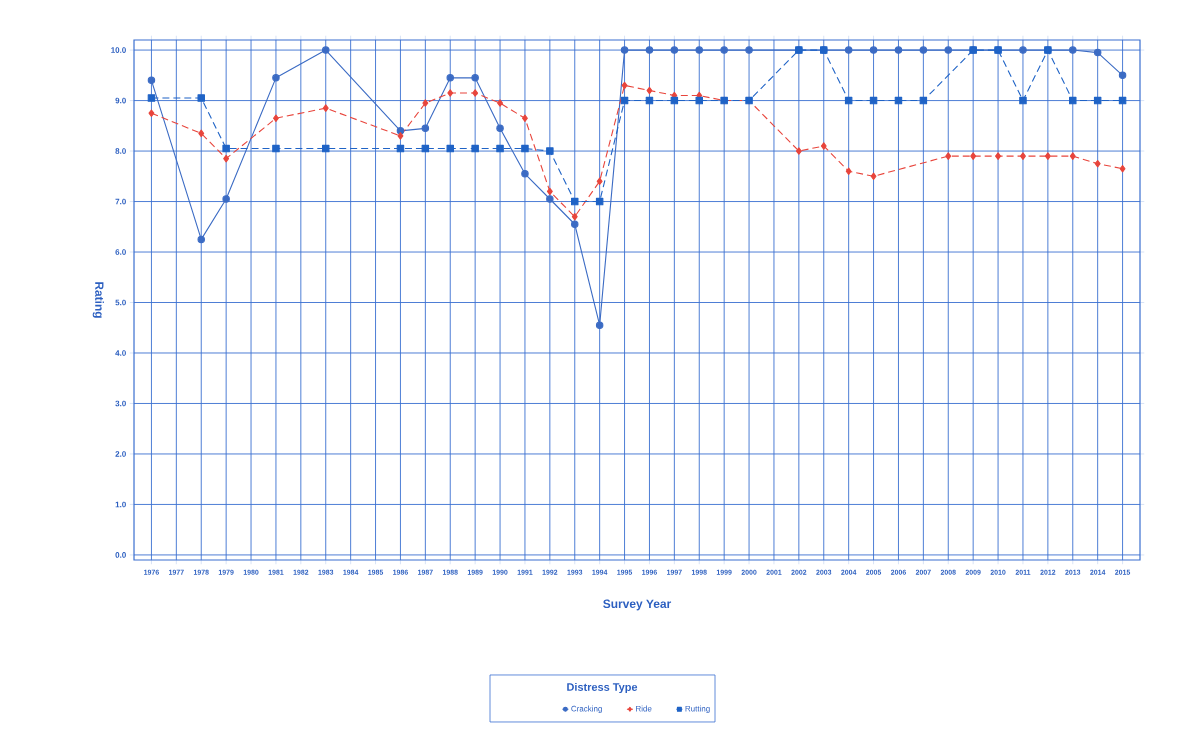  I want to click on x-axis-title: Survey Year, so click(637, 605).